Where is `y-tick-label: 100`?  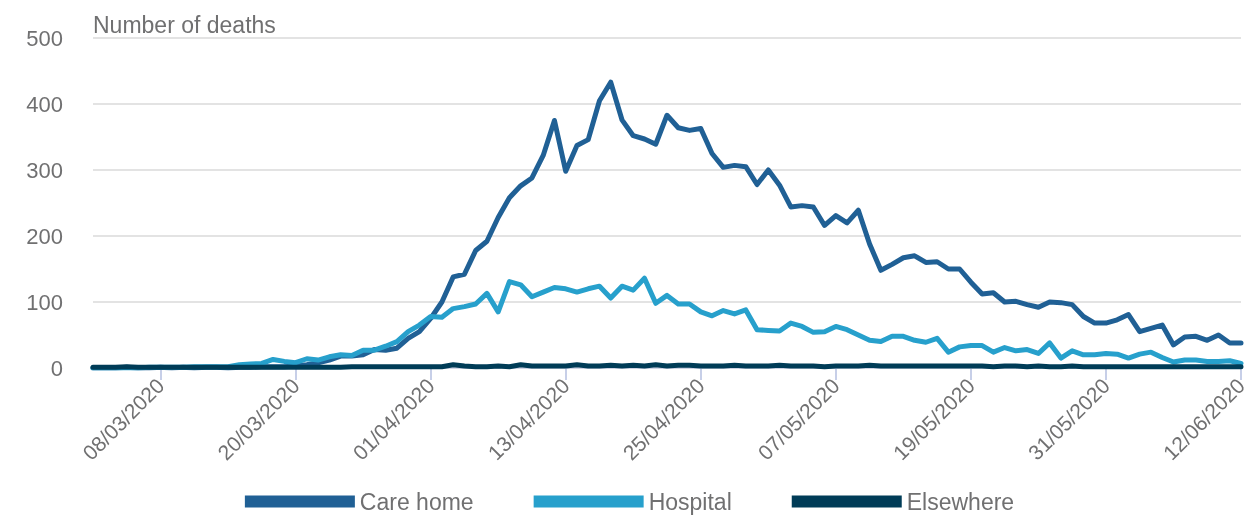
y-tick-label: 100 is located at coordinates (44, 302).